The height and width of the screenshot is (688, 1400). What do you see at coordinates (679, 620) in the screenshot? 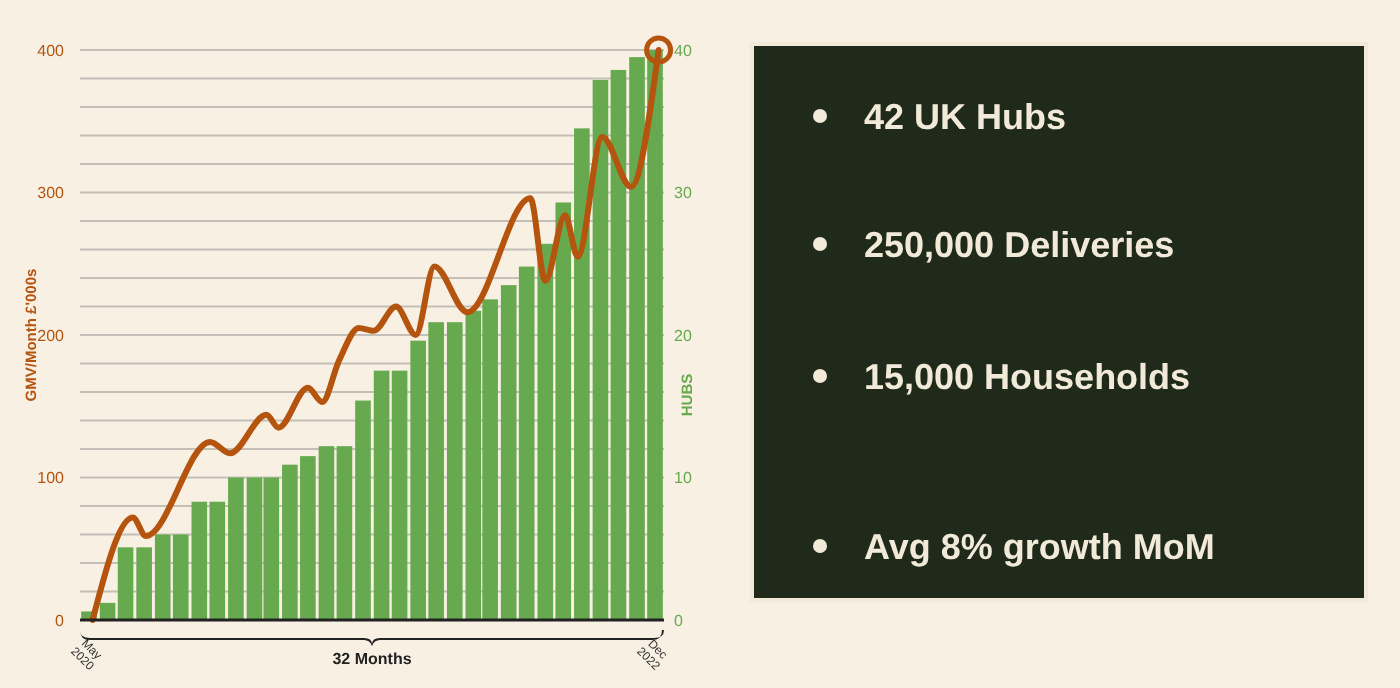
I see `y2-tick-label: 0` at bounding box center [679, 620].